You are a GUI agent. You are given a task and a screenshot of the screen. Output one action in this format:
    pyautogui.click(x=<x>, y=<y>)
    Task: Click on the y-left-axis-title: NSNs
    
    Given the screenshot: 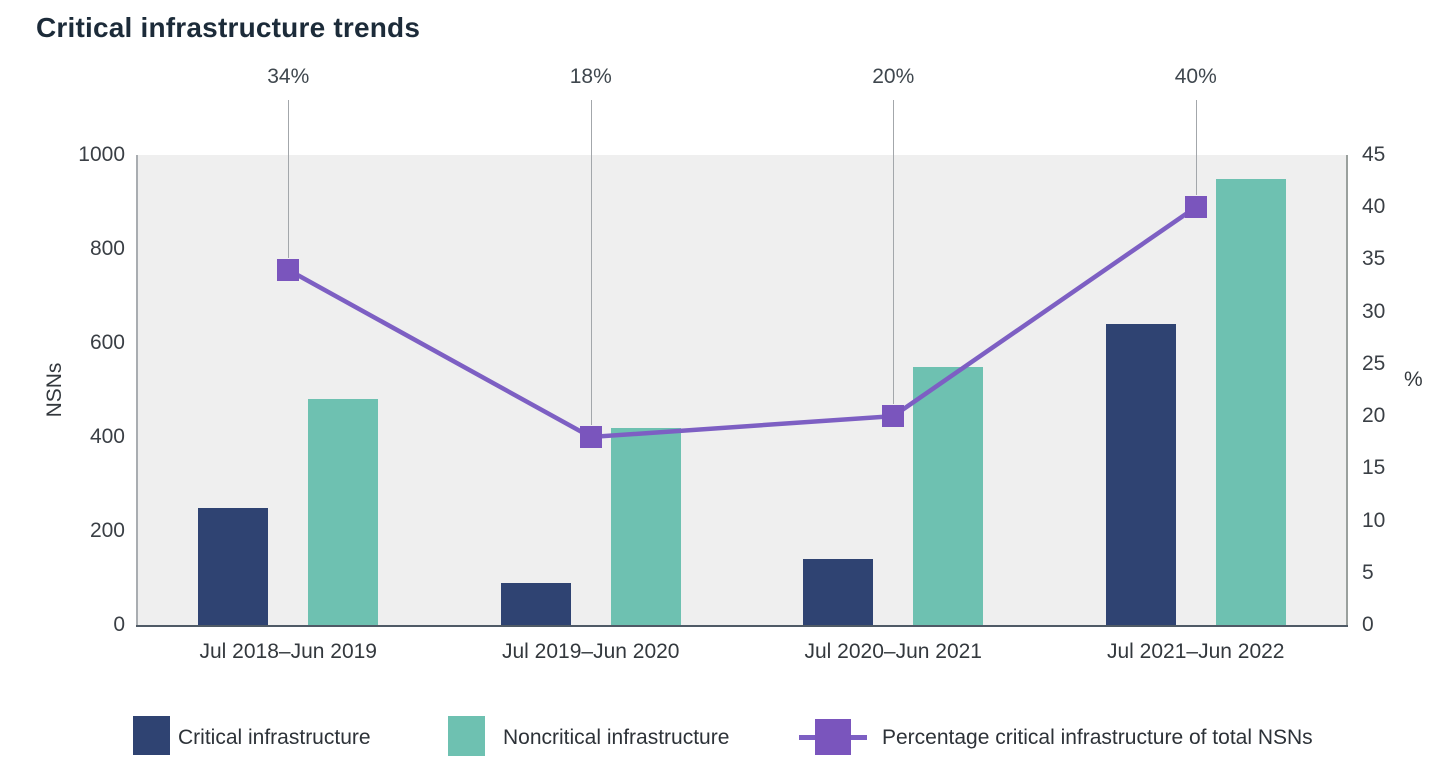 What is the action you would take?
    pyautogui.click(x=54, y=390)
    